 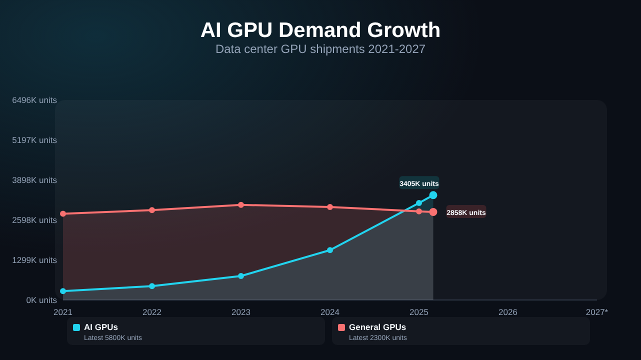 What do you see at coordinates (41, 300) in the screenshot?
I see `y-tick-label: 0K units` at bounding box center [41, 300].